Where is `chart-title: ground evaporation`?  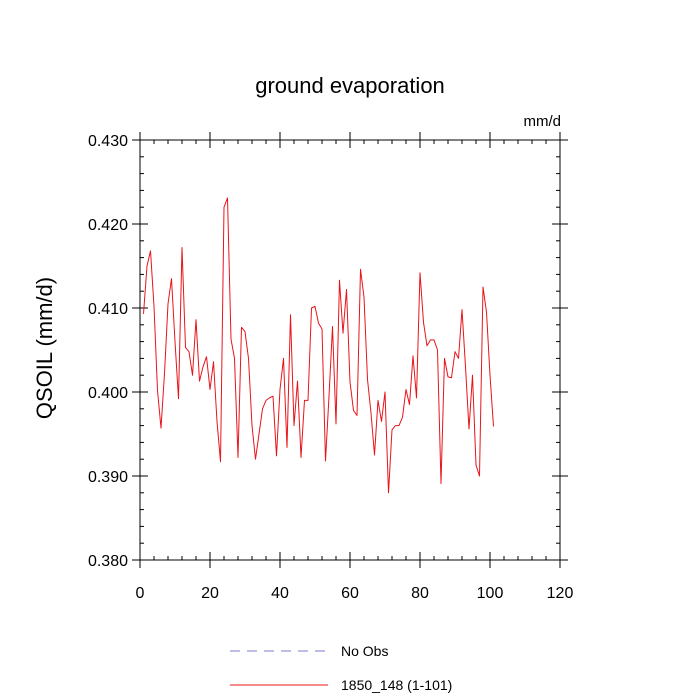 chart-title: ground evaporation is located at coordinates (350, 85).